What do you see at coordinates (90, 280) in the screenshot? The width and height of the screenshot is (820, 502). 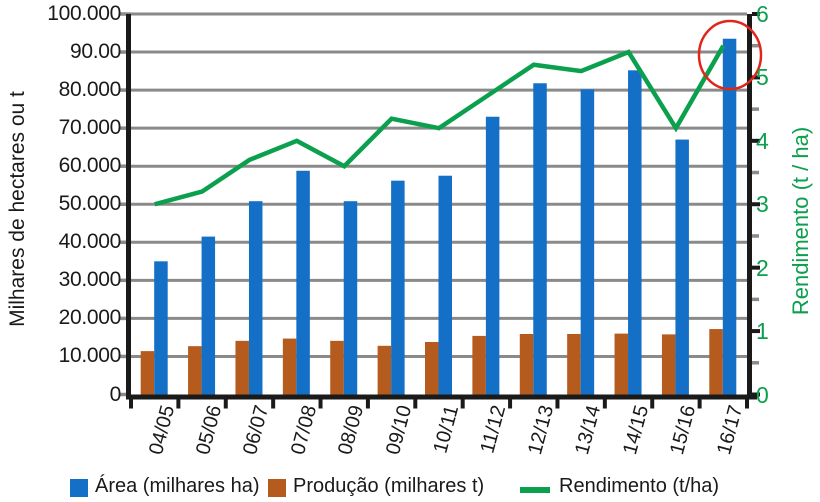 I see `y-axis-left-tick-label: 30.000` at bounding box center [90, 280].